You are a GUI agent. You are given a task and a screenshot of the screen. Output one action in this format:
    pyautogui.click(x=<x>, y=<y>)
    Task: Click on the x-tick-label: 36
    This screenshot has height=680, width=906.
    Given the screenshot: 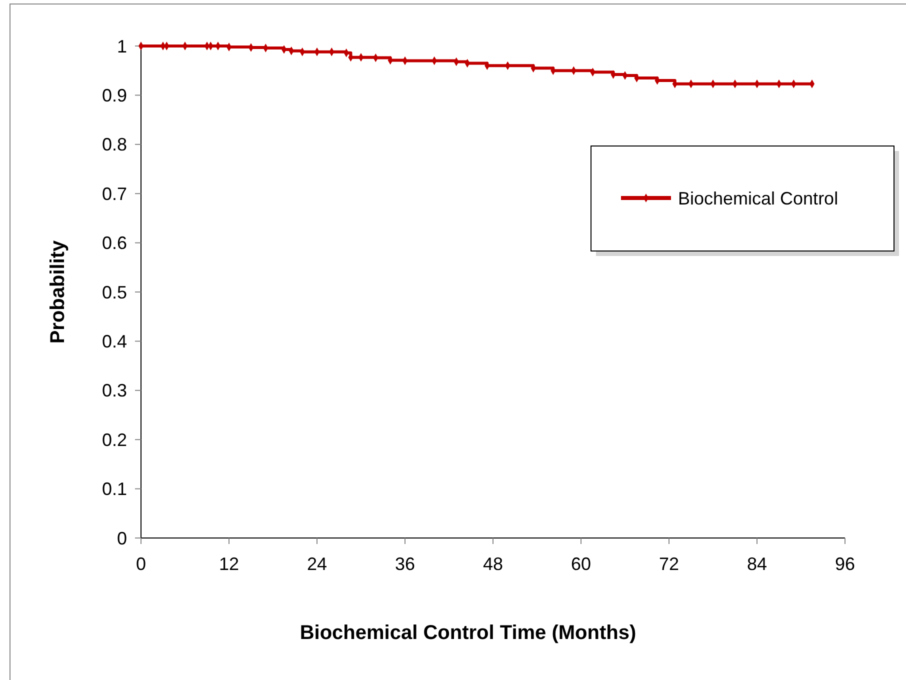 What is the action you would take?
    pyautogui.click(x=405, y=564)
    